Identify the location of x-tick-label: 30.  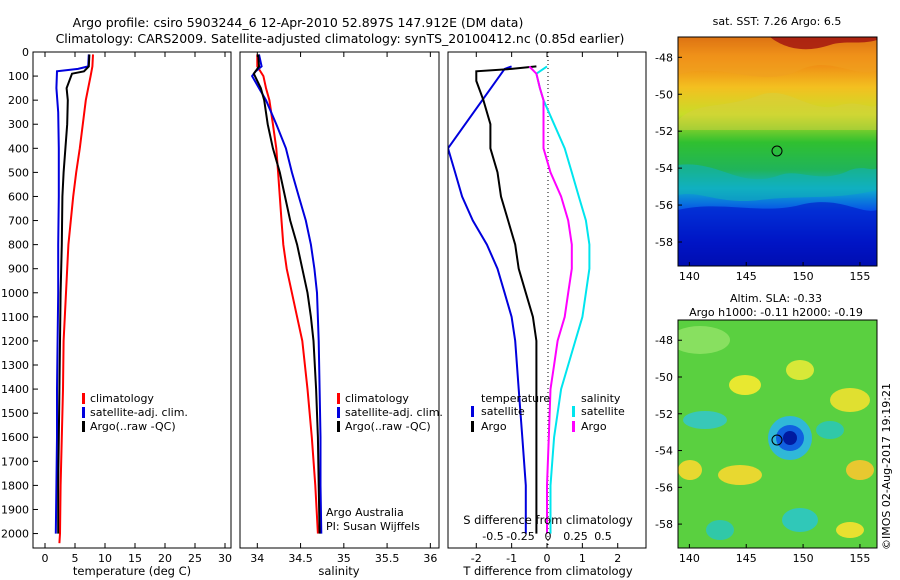
(225, 558).